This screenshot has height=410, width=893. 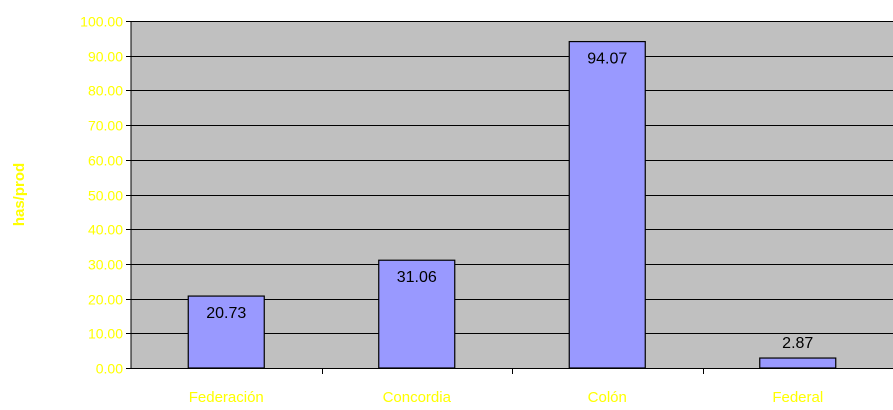 I want to click on data-label: 20.73, so click(x=226, y=313).